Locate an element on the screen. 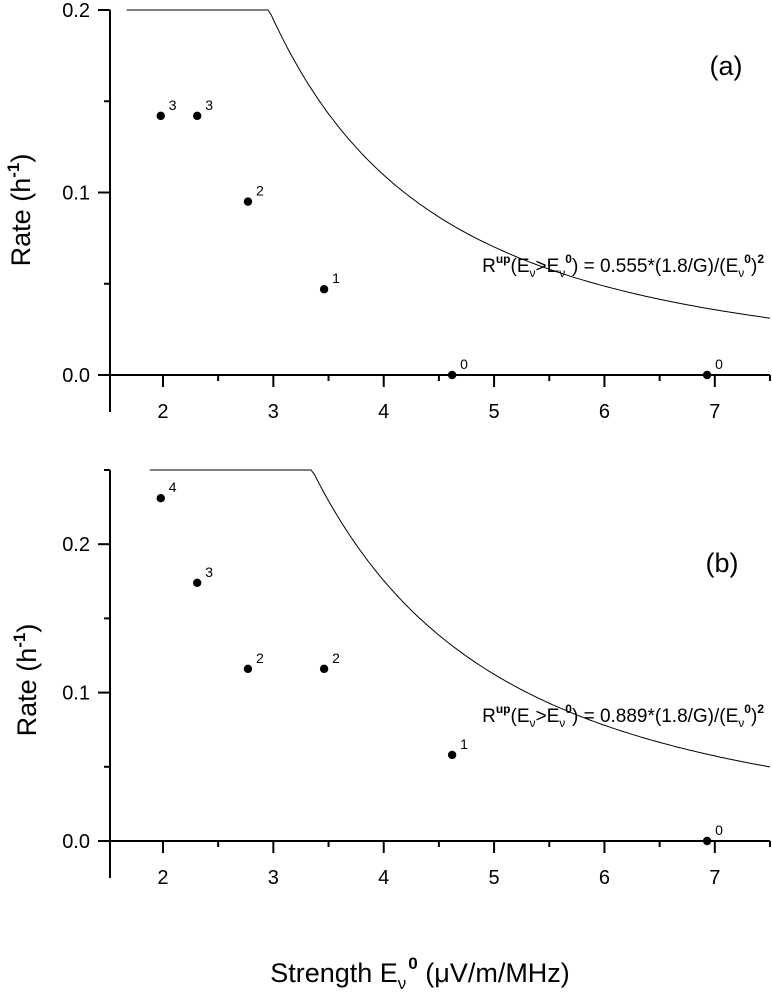 Image resolution: width=772 pixels, height=994 pixels. x-axis-label: Strength Eν0 (μV/m/MHz) is located at coordinates (420, 973).